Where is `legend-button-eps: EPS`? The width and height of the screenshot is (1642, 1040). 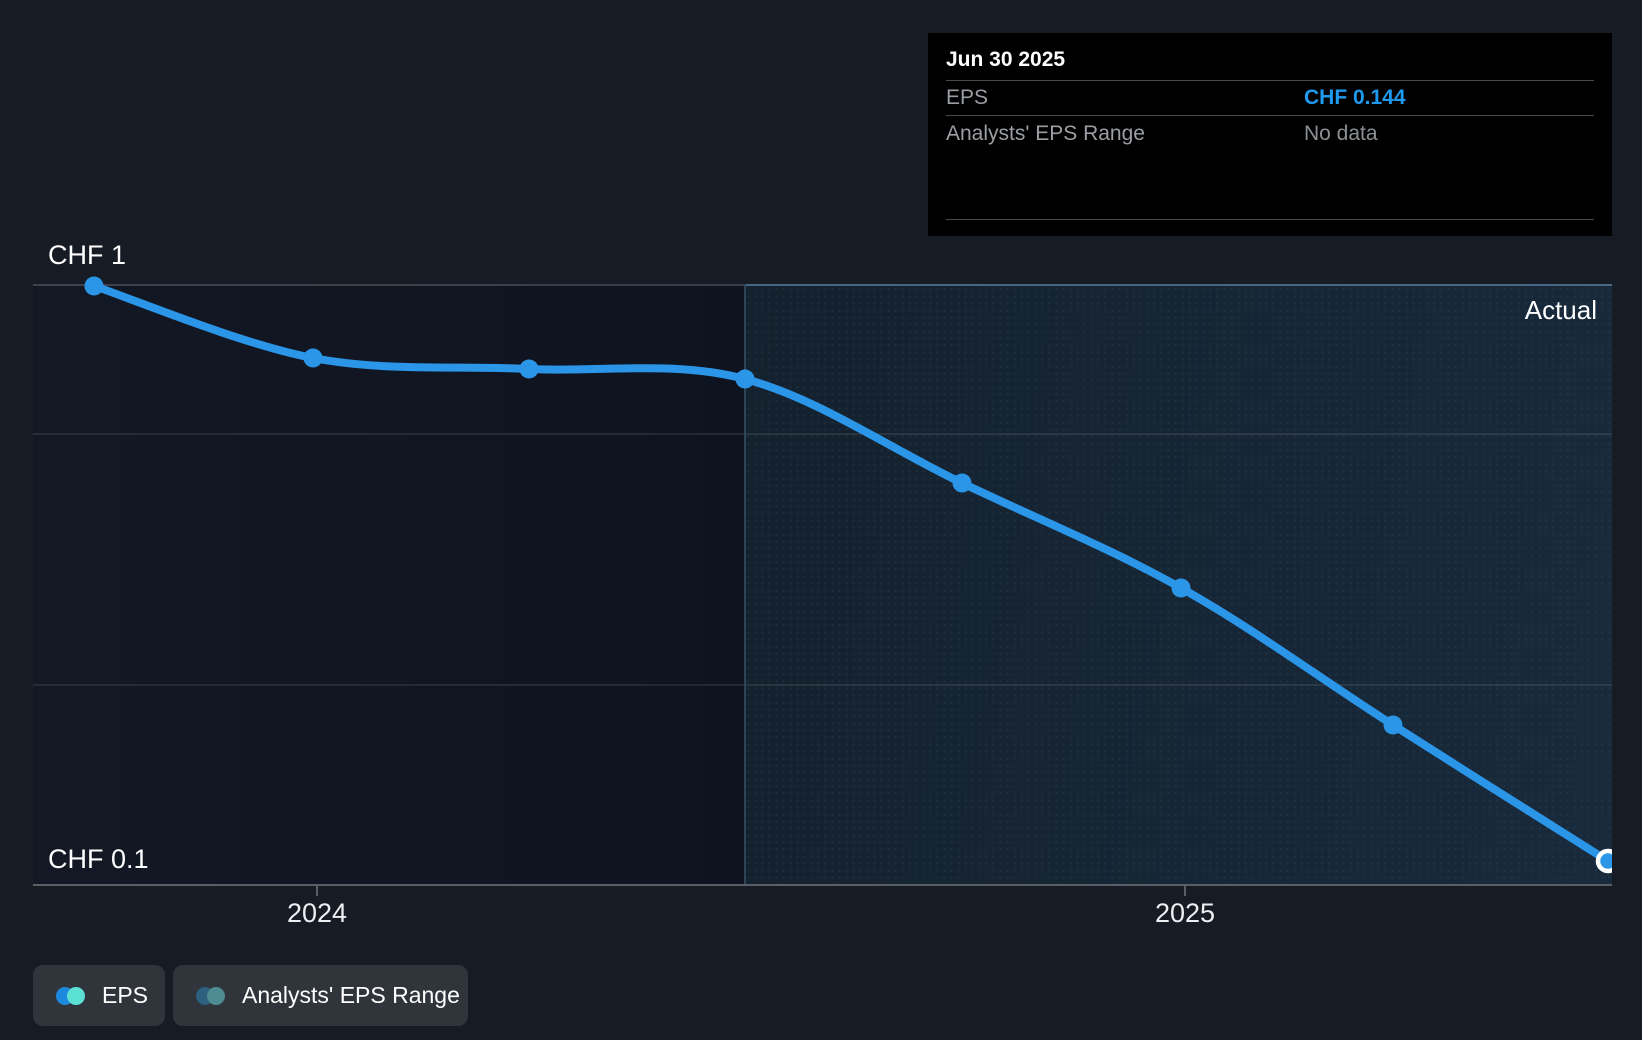 legend-button-eps: EPS is located at coordinates (99, 995).